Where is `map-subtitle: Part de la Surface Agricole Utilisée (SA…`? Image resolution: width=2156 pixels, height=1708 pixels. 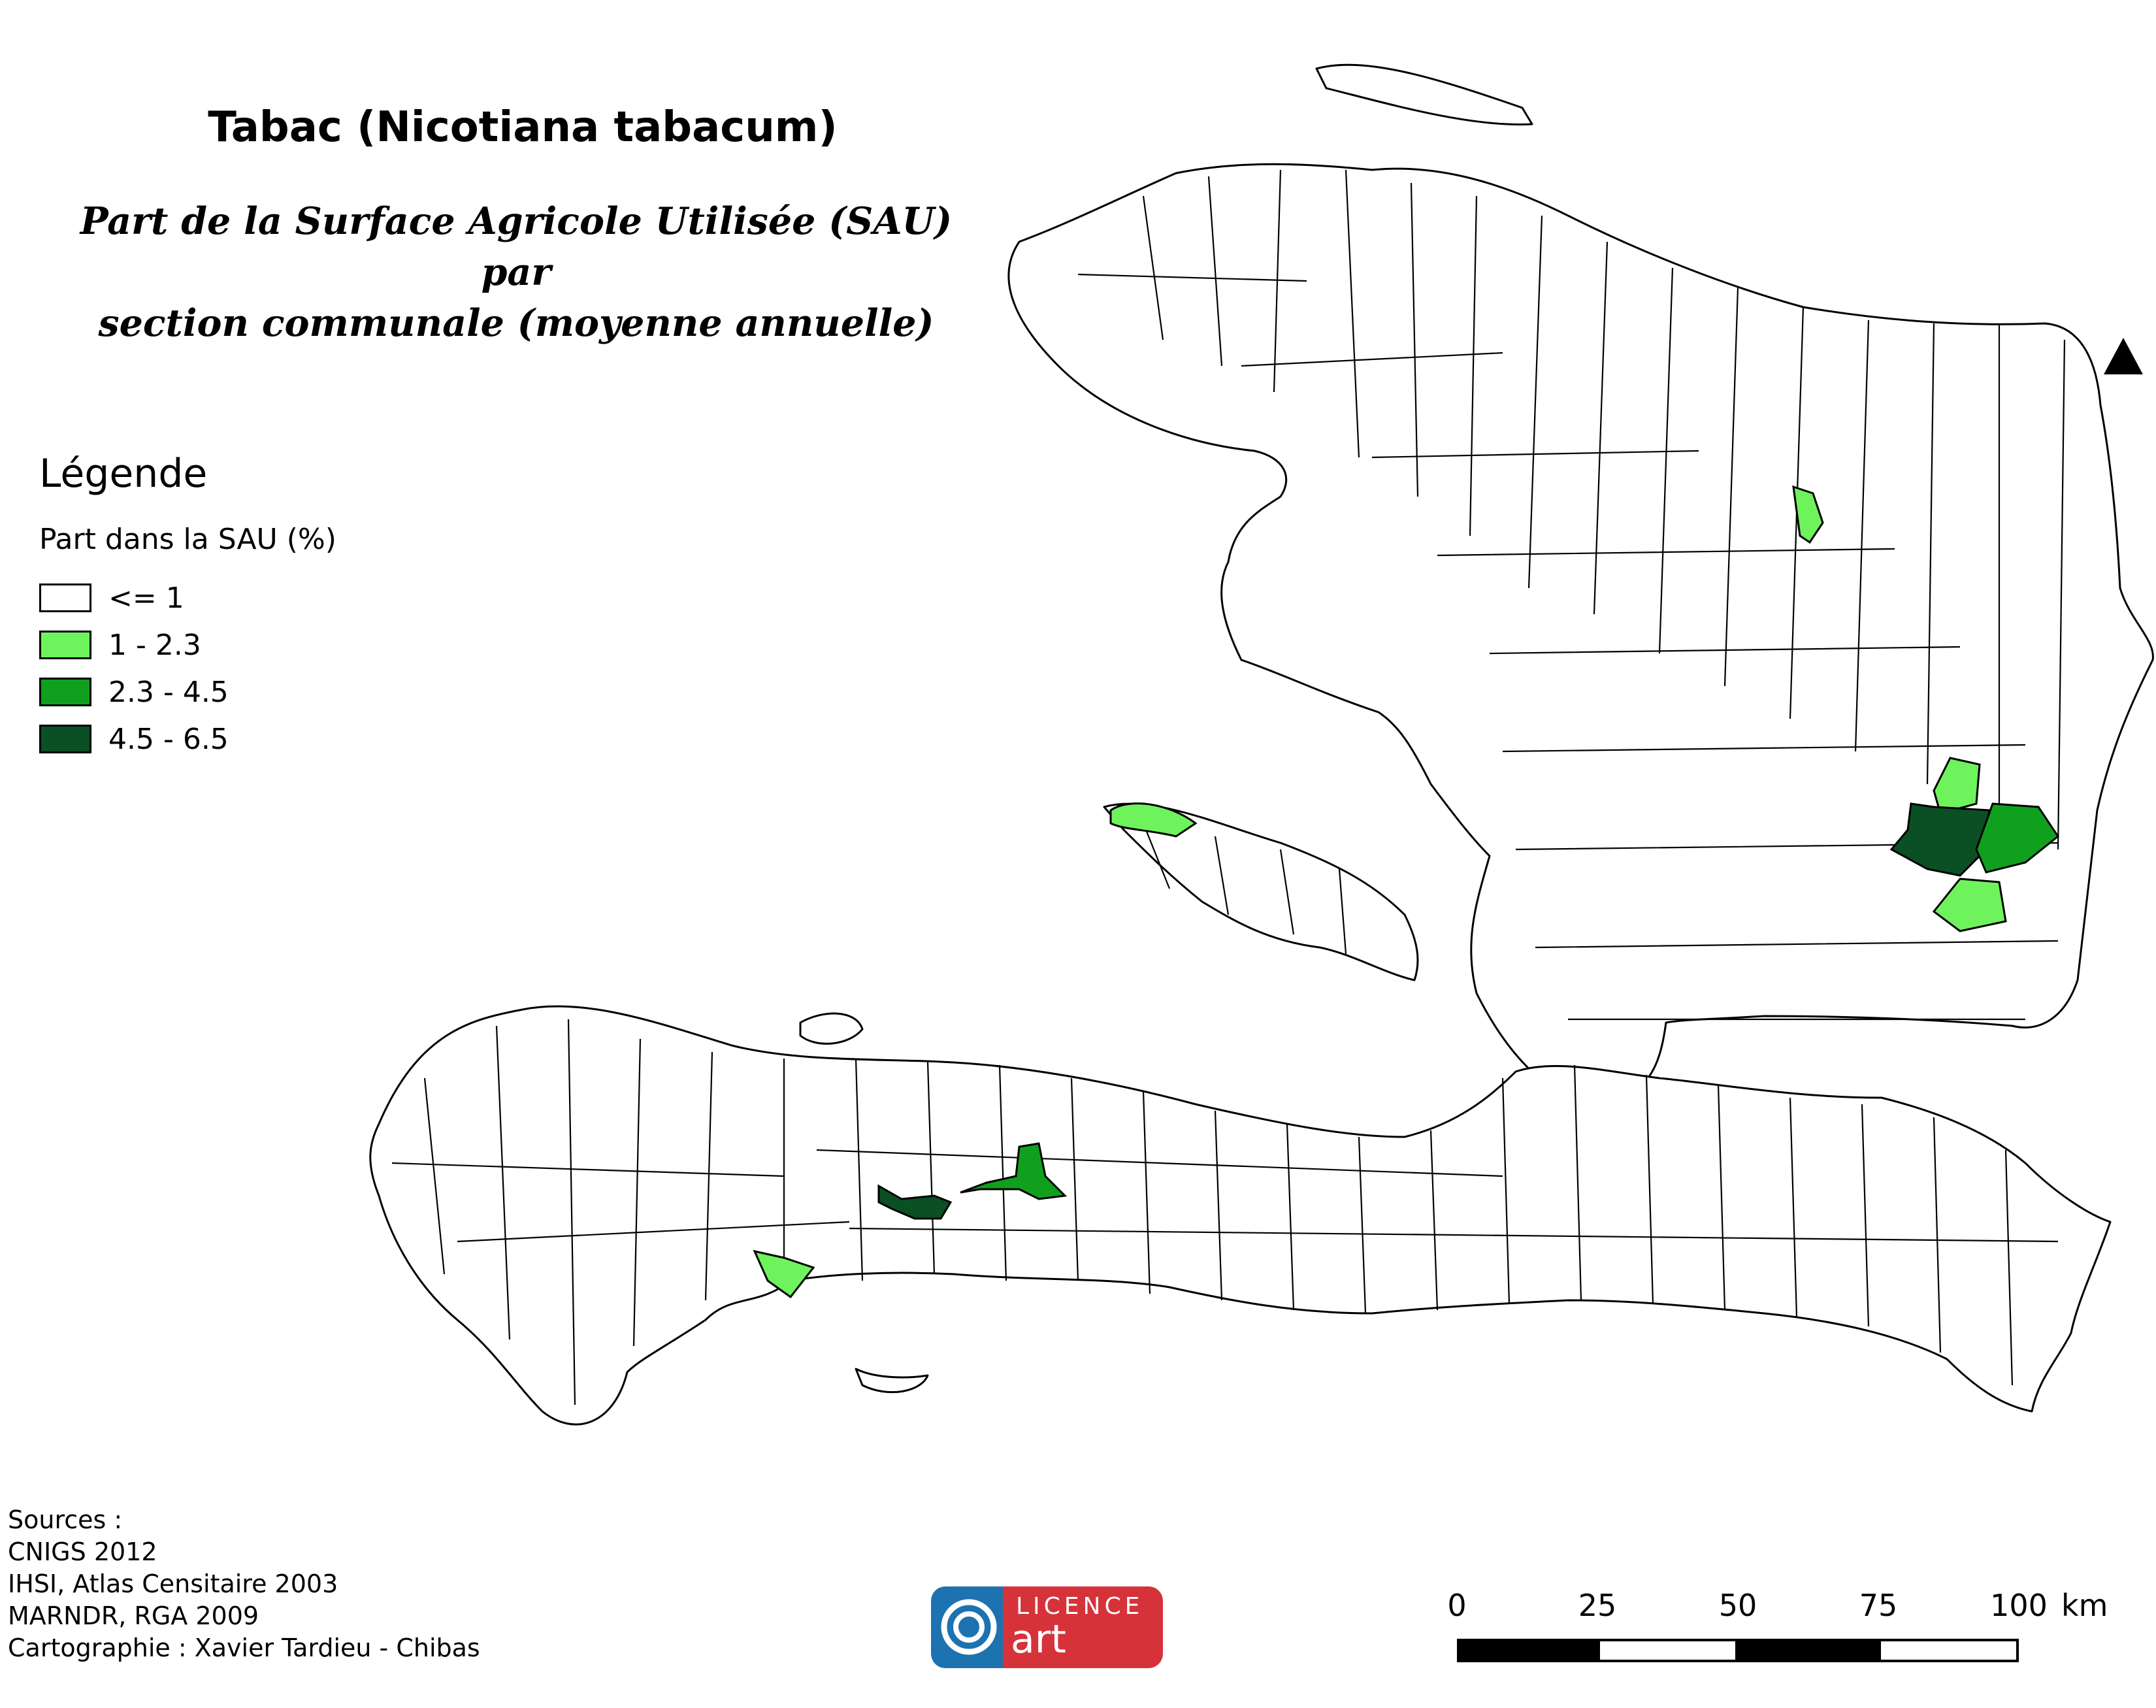 map-subtitle: Part de la Surface Agricole Utilisée (SA… is located at coordinates (516, 272).